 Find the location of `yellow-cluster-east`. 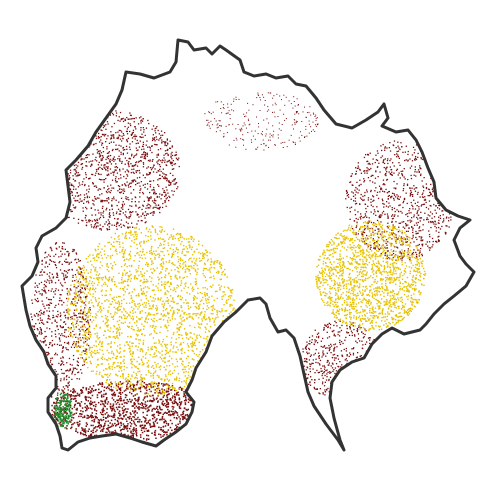

yellow-cluster-east is located at coordinates (371, 276).